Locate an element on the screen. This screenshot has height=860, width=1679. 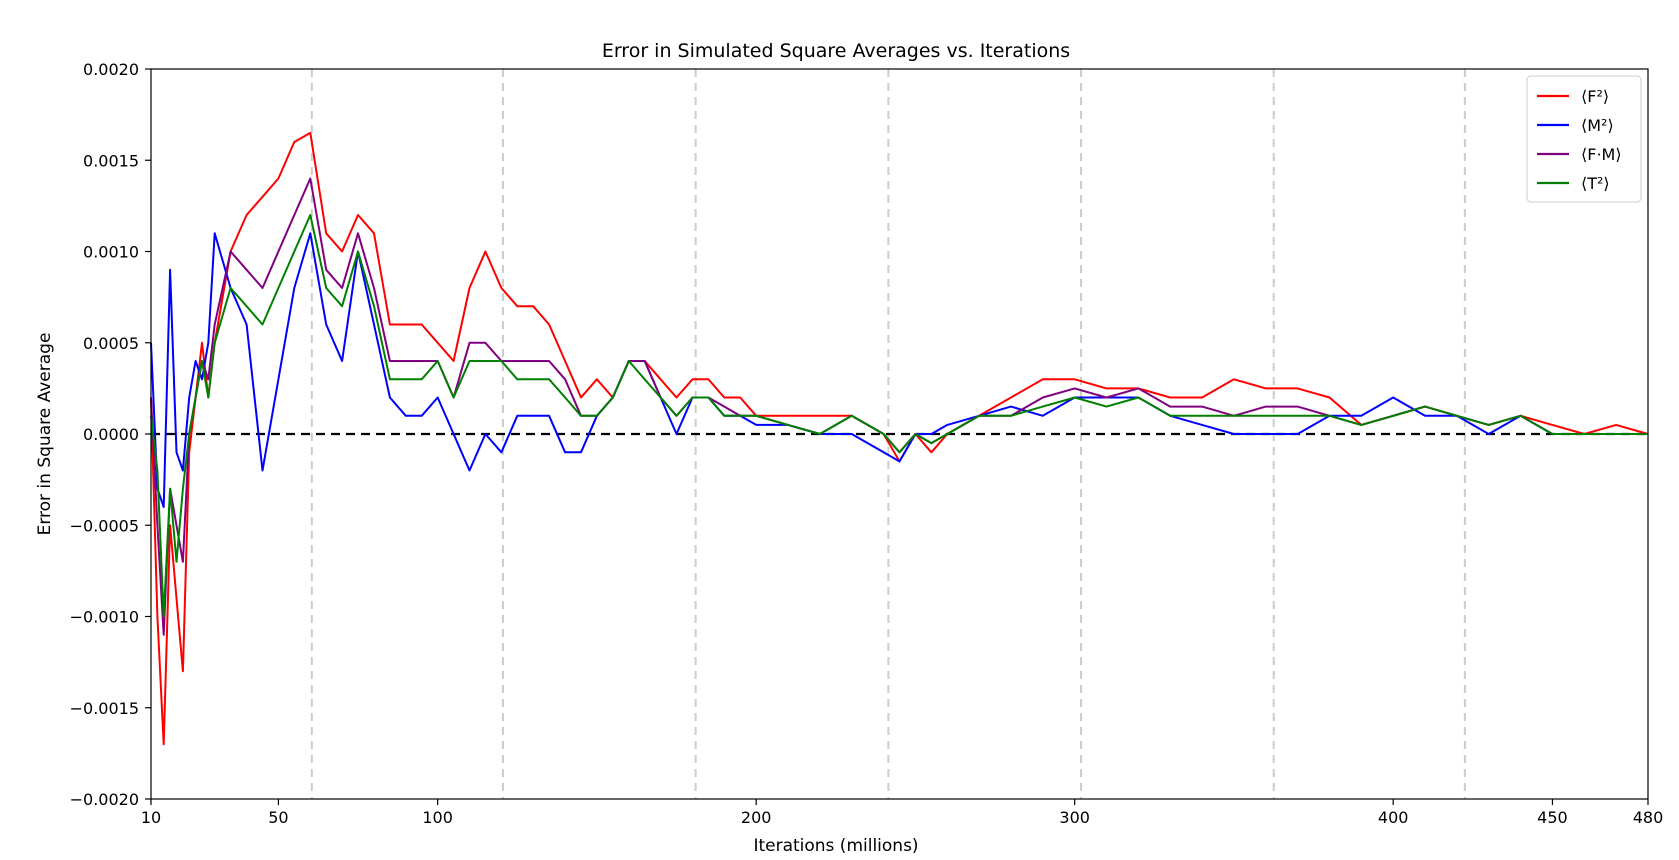
legend-label-3: ⟨F·M⟩ is located at coordinates (1601, 154).